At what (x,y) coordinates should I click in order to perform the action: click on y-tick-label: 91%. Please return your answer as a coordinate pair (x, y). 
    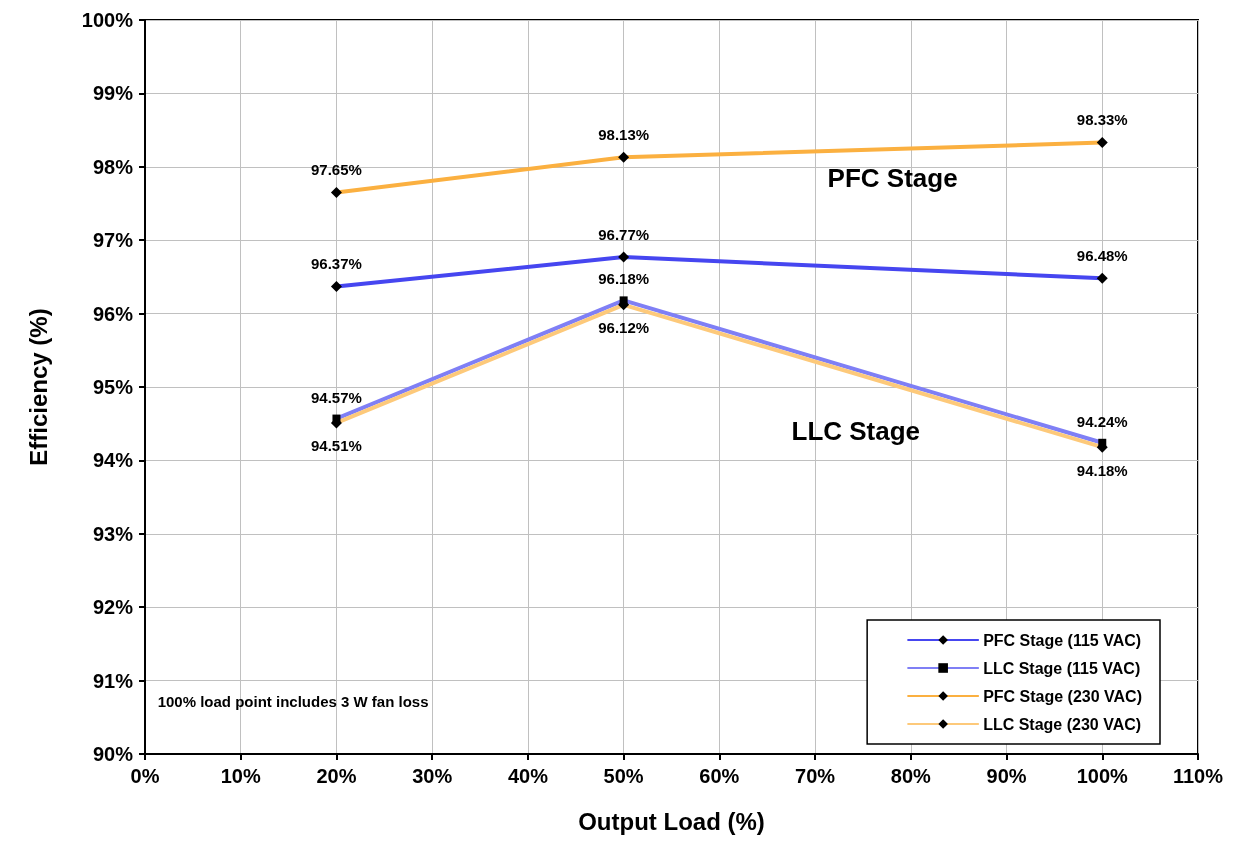
    Looking at the image, I should click on (113, 680).